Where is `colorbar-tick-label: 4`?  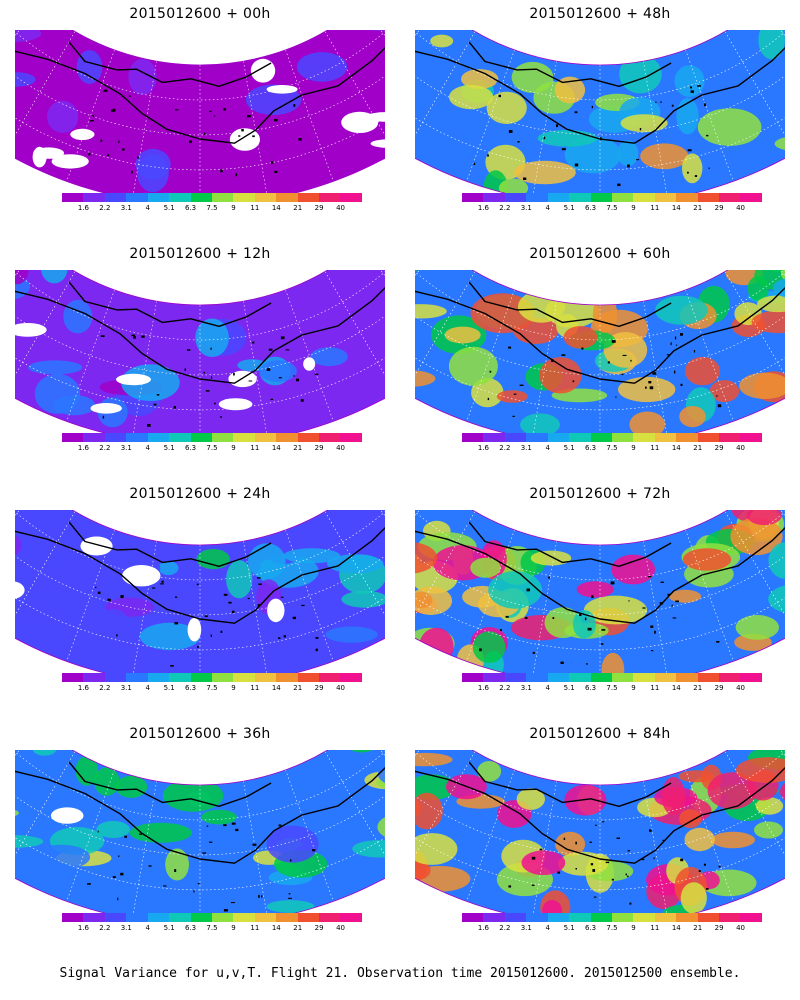
colorbar-tick-label: 4 is located at coordinates (547, 928).